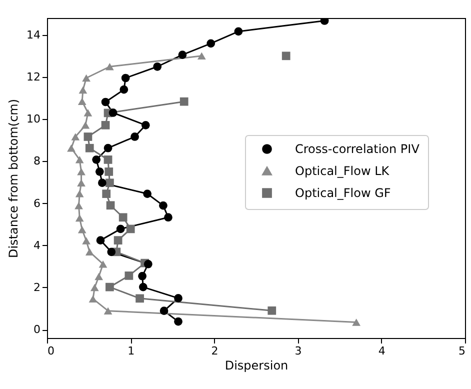 The image size is (471, 389). I want to click on legend-label: Optical_Flow GF, so click(343, 193).